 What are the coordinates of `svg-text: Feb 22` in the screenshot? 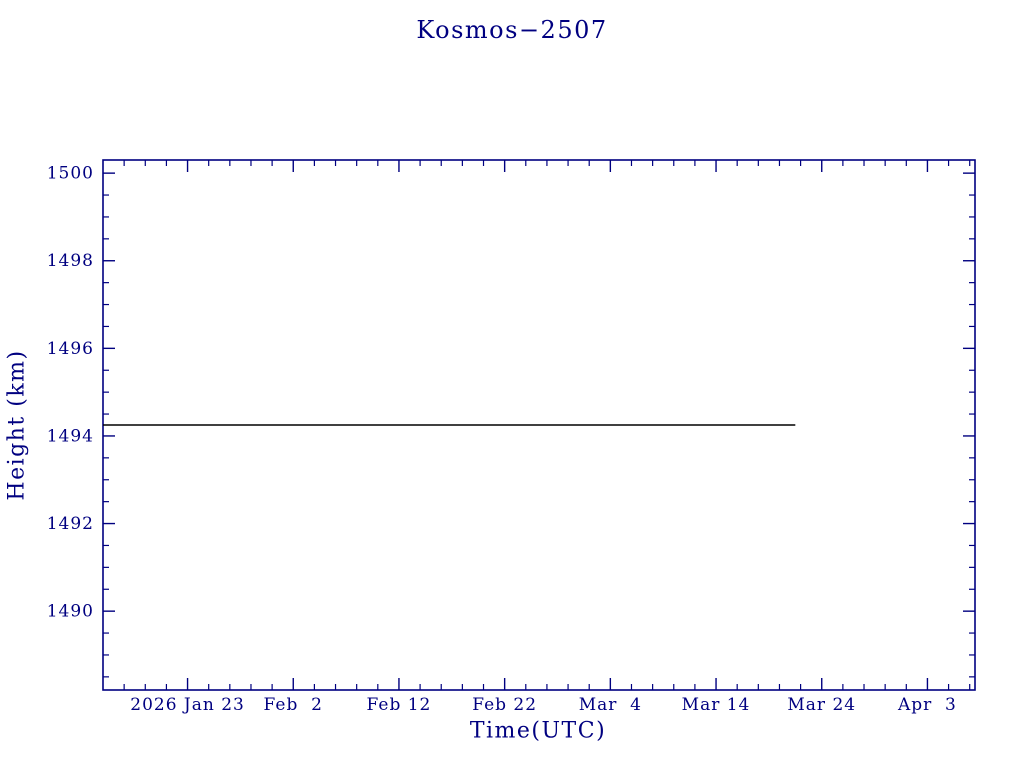 It's located at (504, 705).